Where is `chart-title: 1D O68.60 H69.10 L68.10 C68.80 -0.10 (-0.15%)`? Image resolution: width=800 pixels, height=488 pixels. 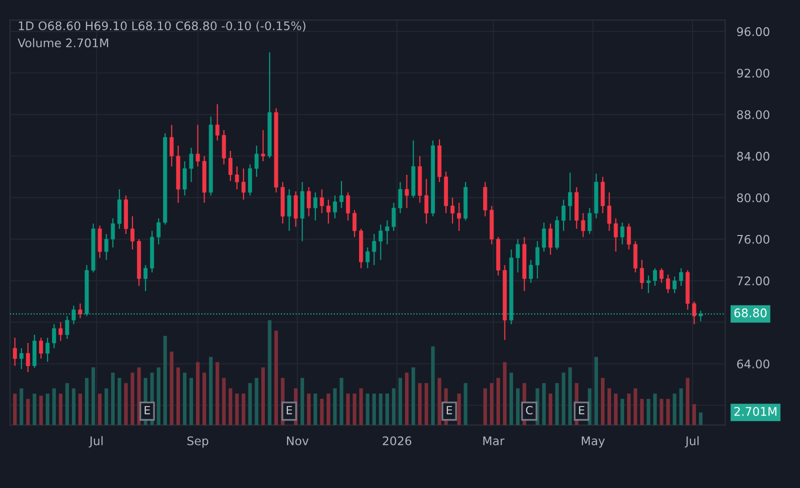
chart-title: 1D O68.60 H69.10 L68.10 C68.80 -0.10 (-0.15%) is located at coordinates (162, 26).